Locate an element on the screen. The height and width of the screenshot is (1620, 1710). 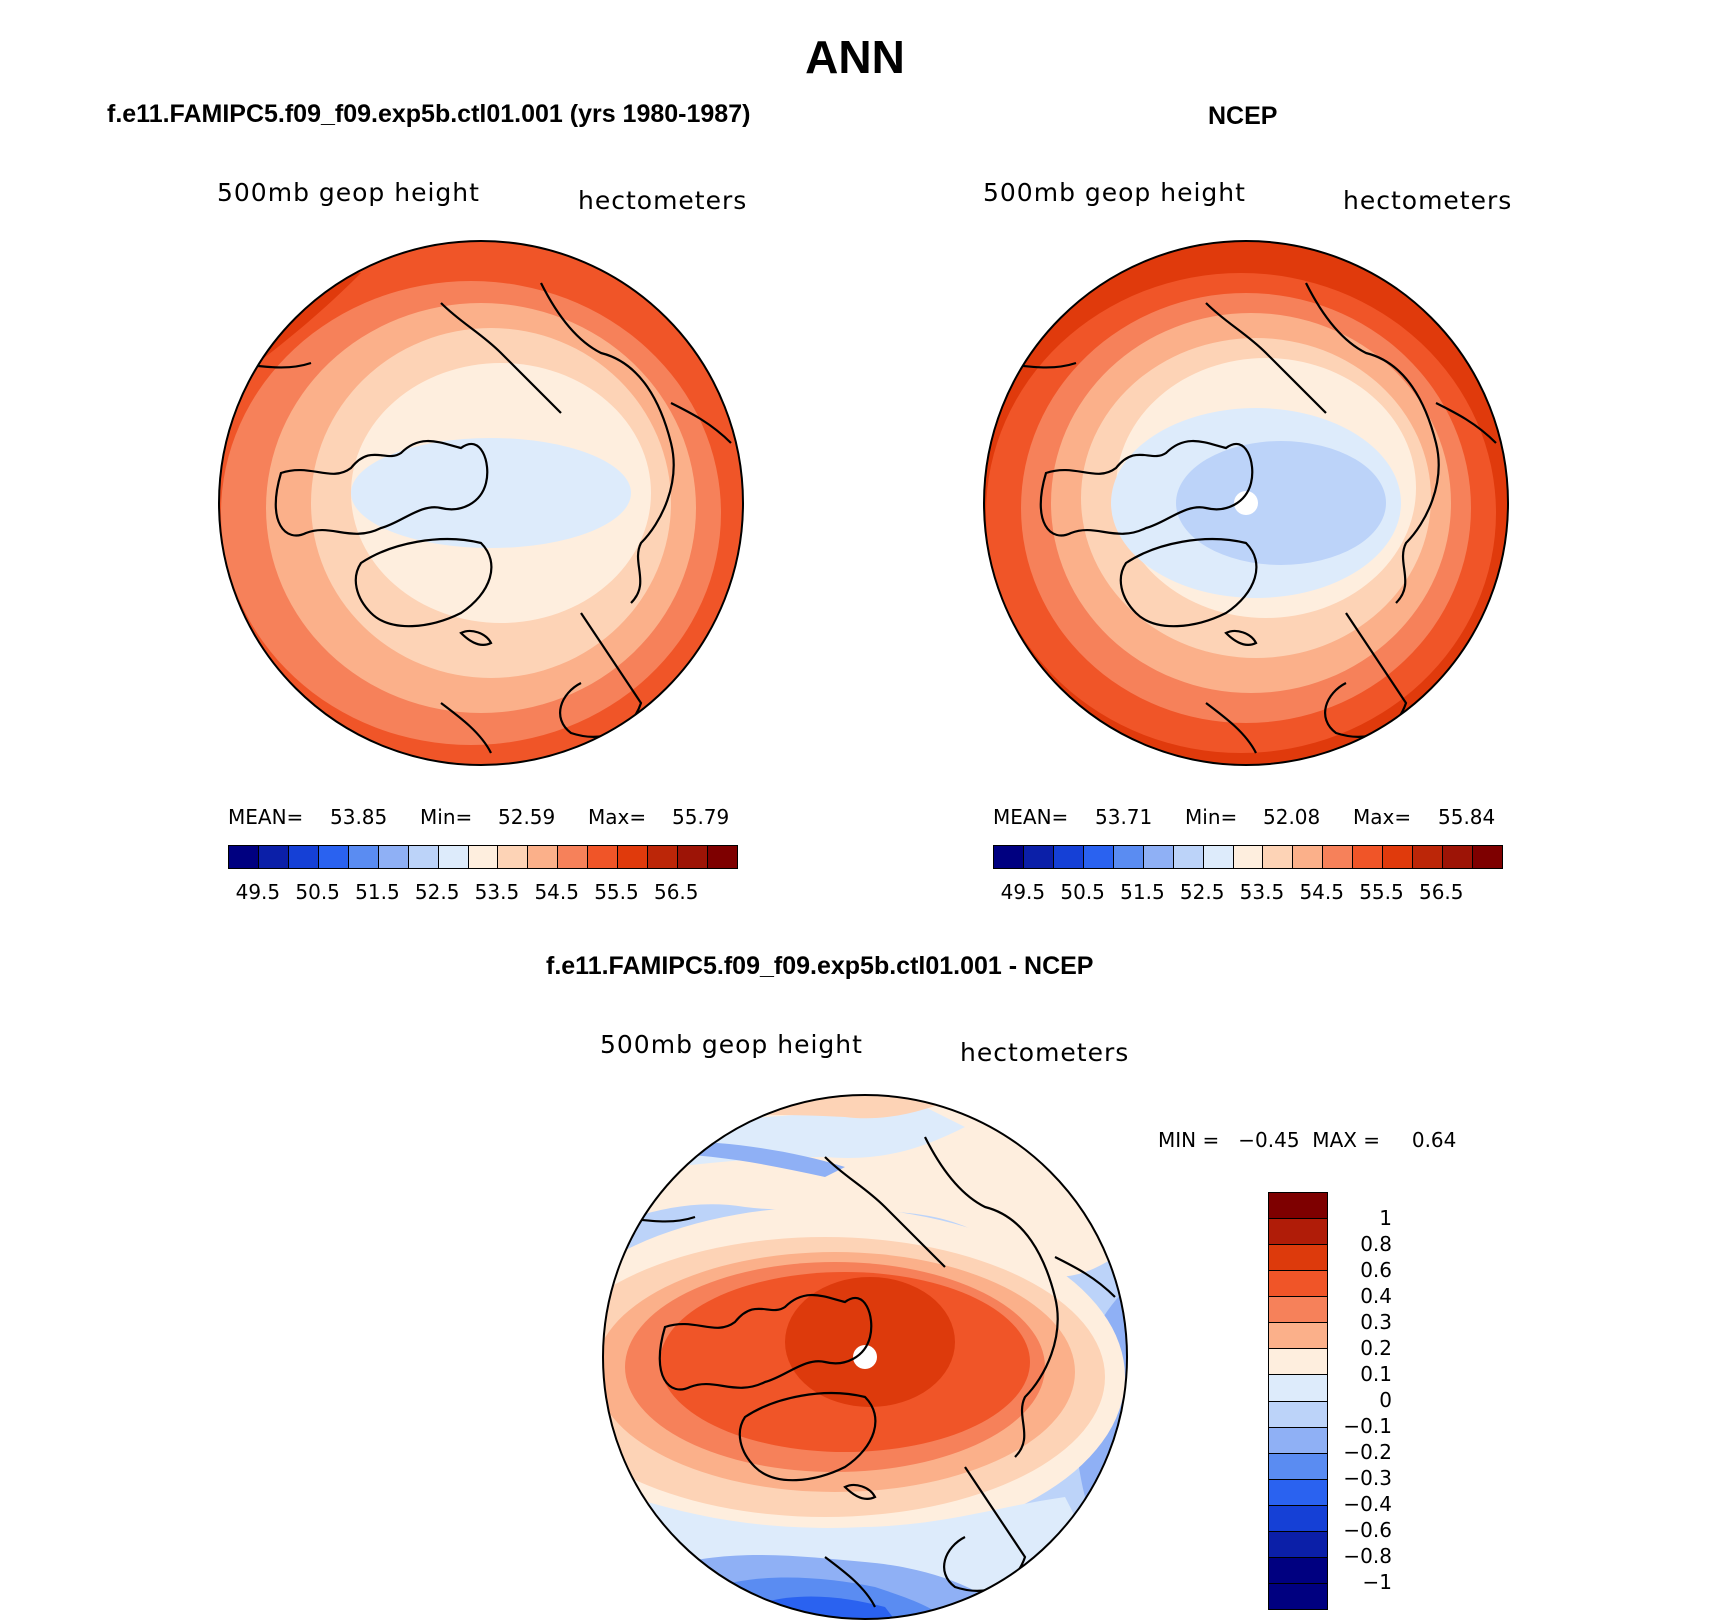
difference-colorbar-tick-label: 0.1 is located at coordinates (1376, 1374).